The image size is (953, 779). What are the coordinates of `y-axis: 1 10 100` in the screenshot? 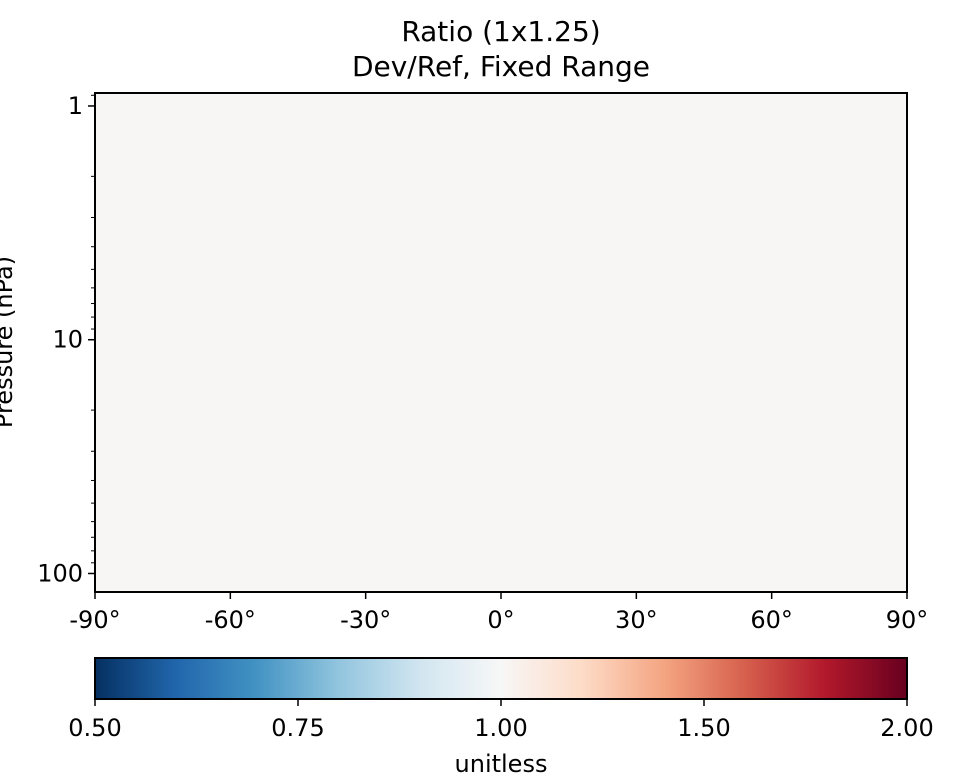 It's located at (66, 339).